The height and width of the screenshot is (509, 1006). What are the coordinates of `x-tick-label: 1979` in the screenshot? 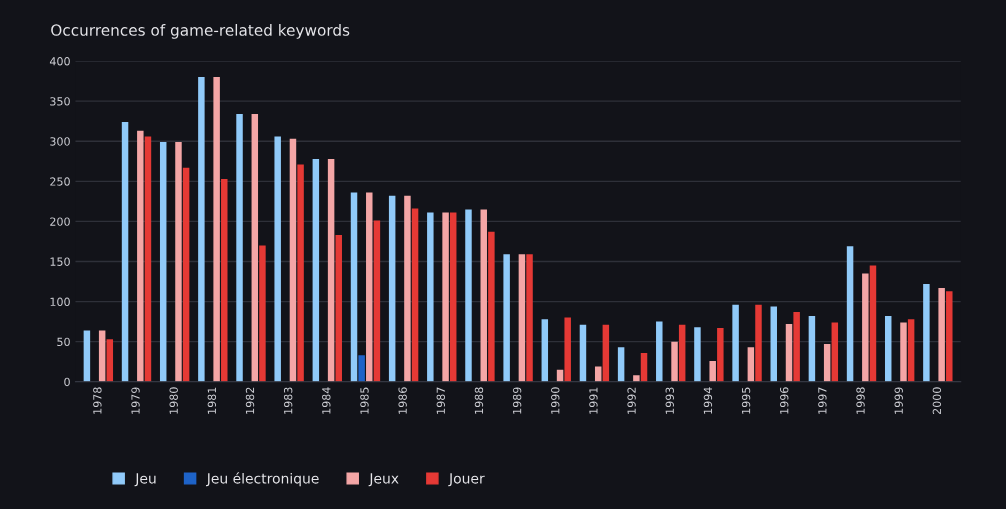 It's located at (135, 400).